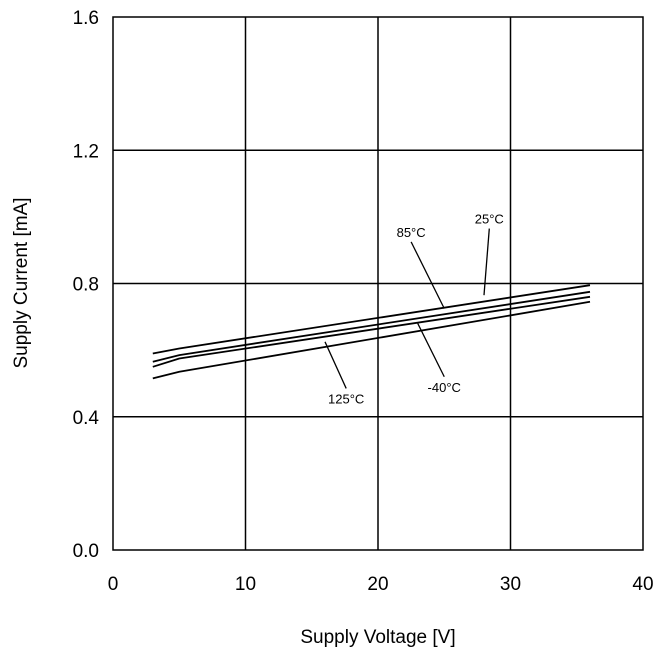  What do you see at coordinates (489, 219) in the screenshot?
I see `annotation-label: 25°C` at bounding box center [489, 219].